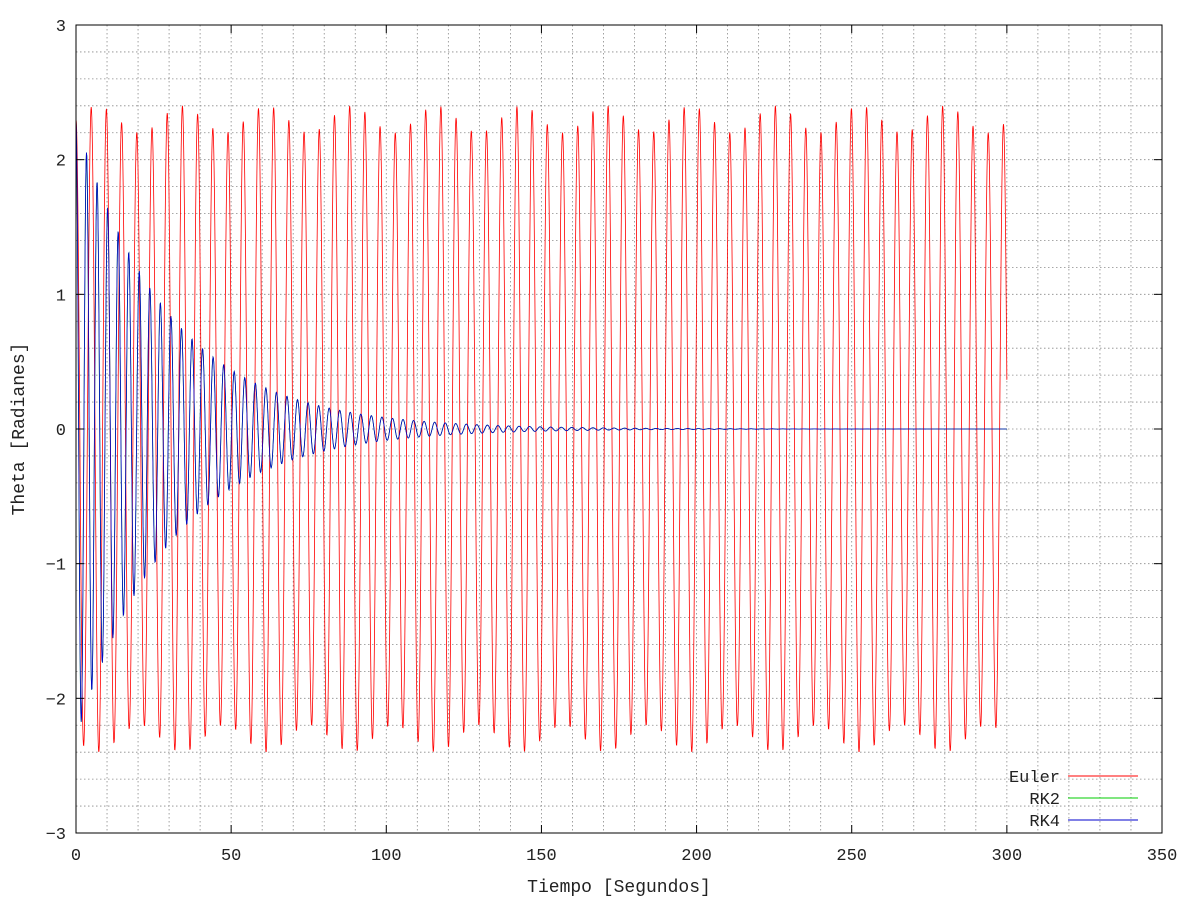 The image size is (1200, 900). Describe the element at coordinates (619, 888) in the screenshot. I see `x-axis-label: Tiempo [Segundos]` at that location.